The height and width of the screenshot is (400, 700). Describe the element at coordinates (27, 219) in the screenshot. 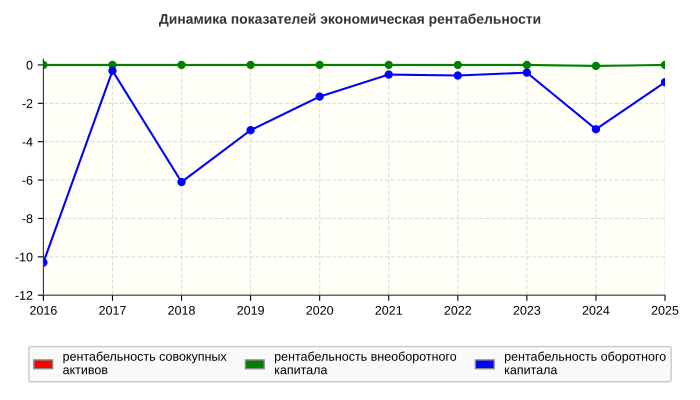

I see `y-tick-label: -8` at that location.